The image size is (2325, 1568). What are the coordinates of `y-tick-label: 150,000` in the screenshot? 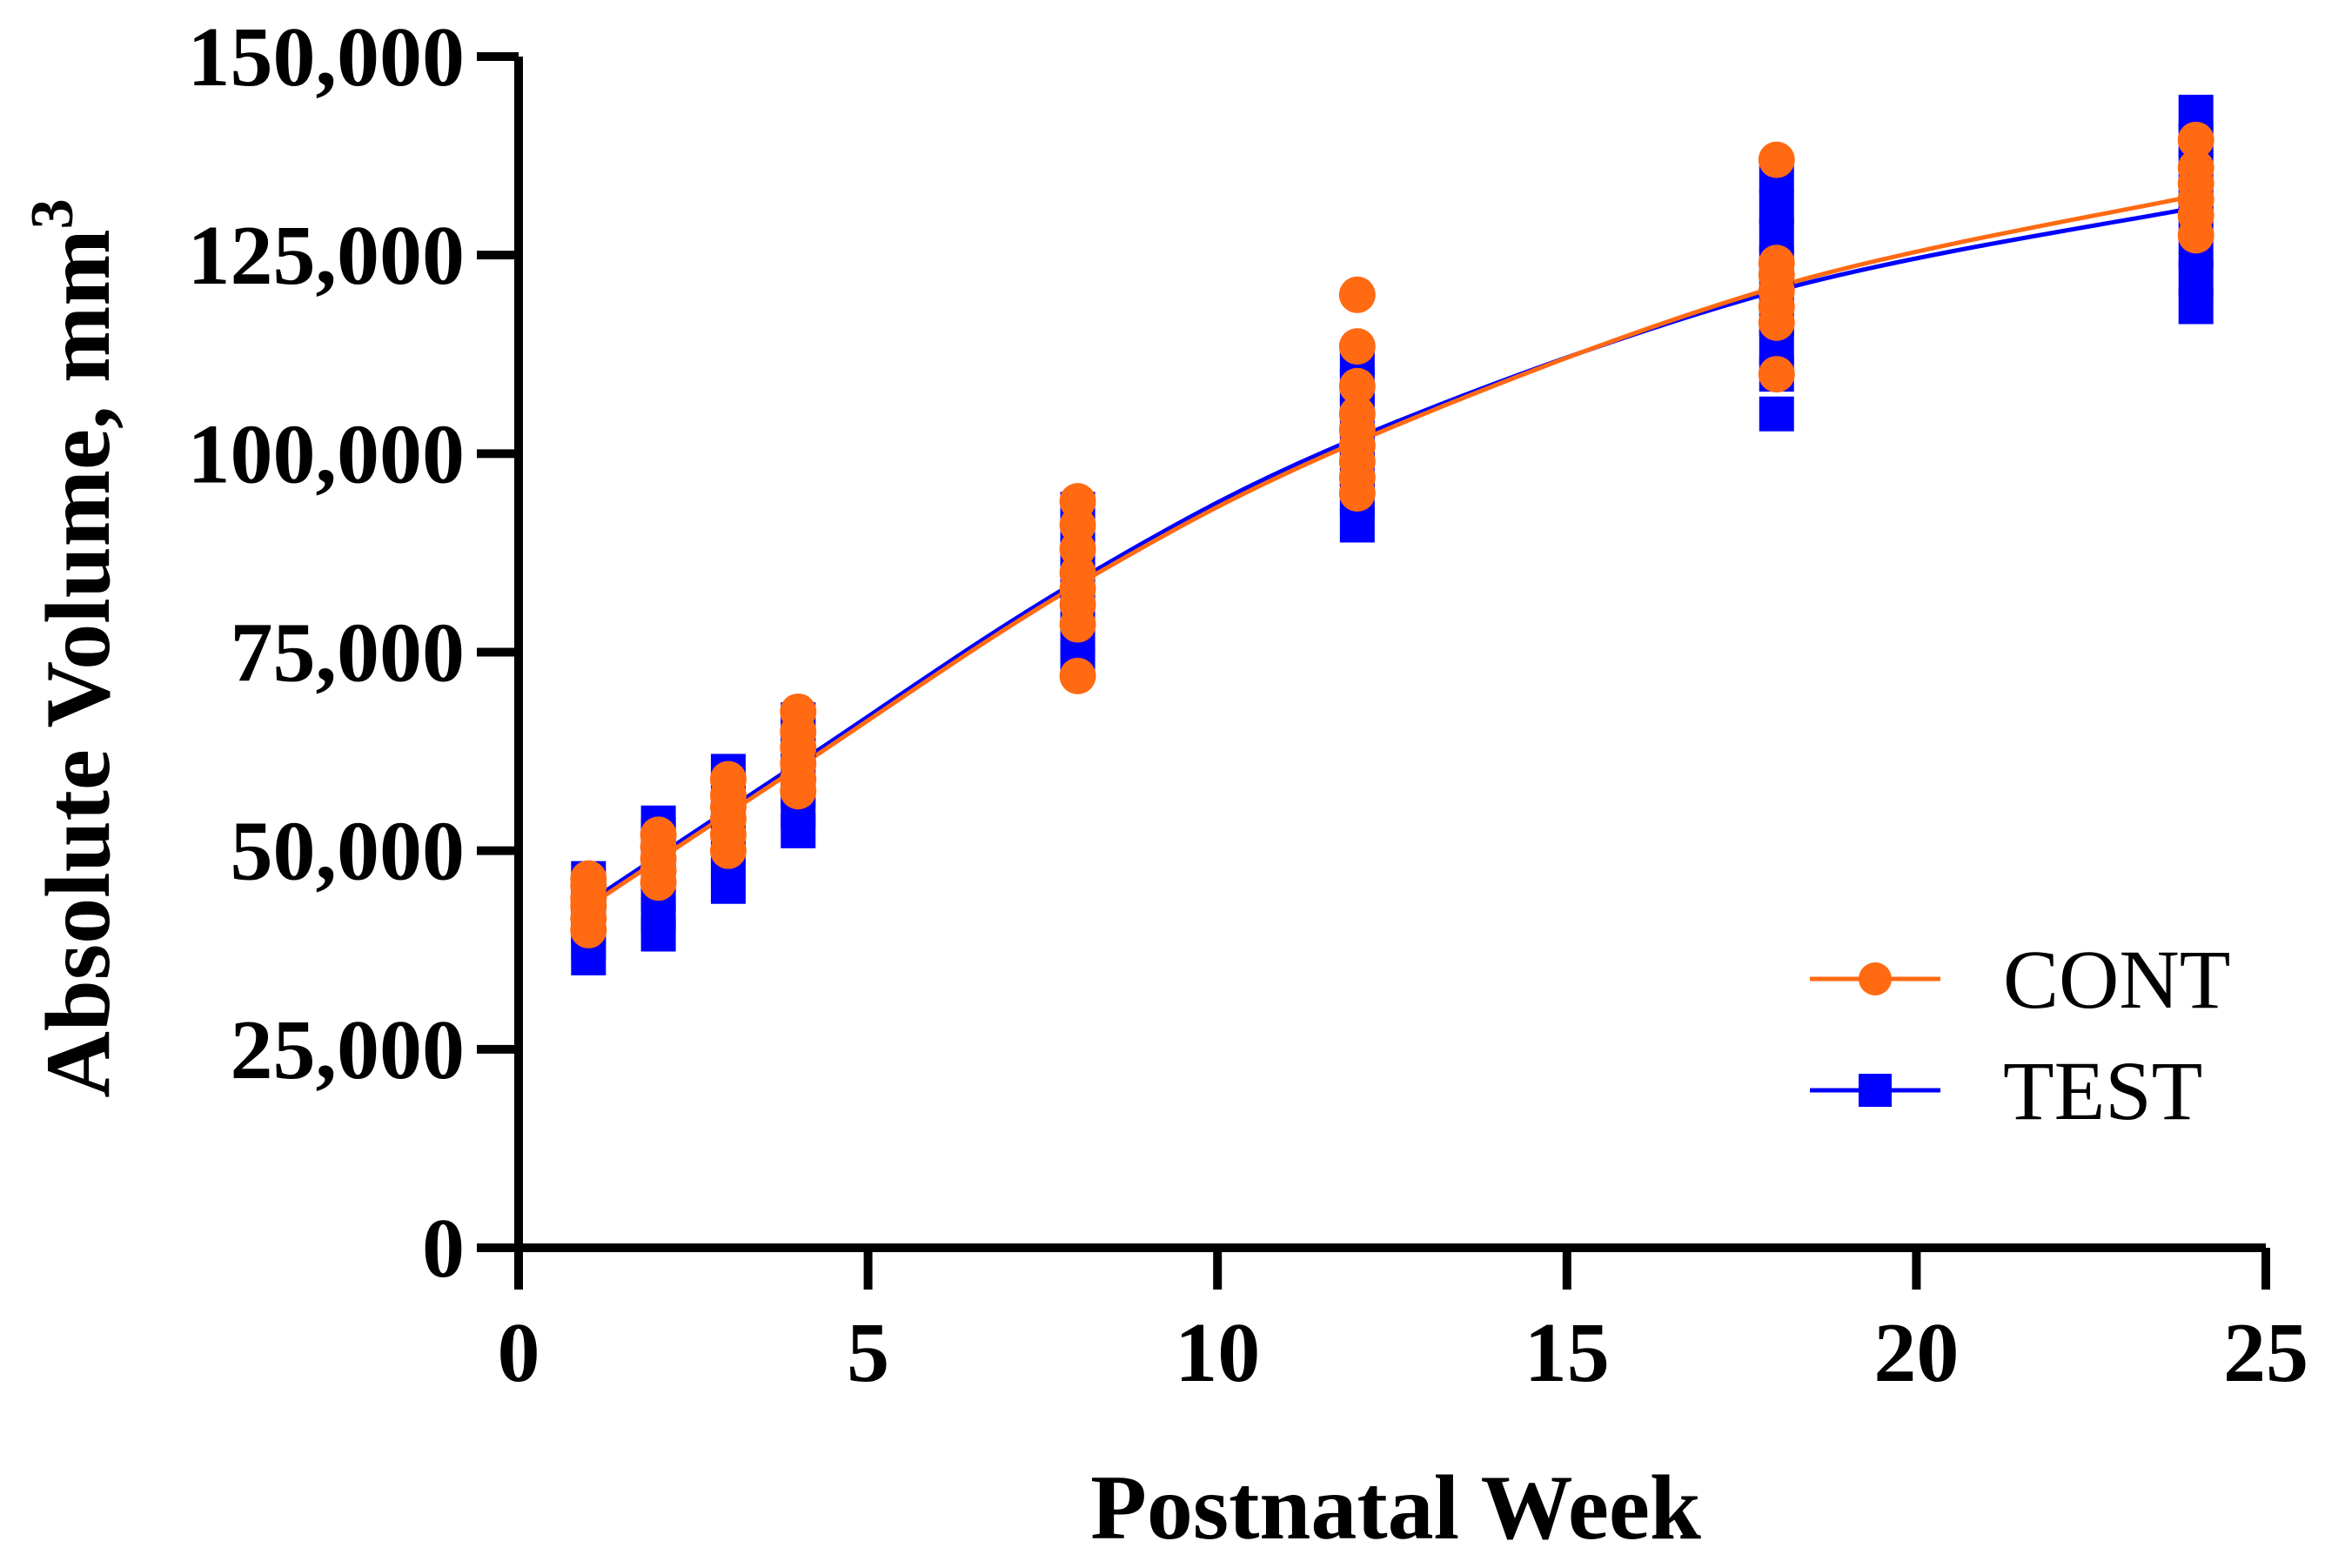 It's located at (327, 57).